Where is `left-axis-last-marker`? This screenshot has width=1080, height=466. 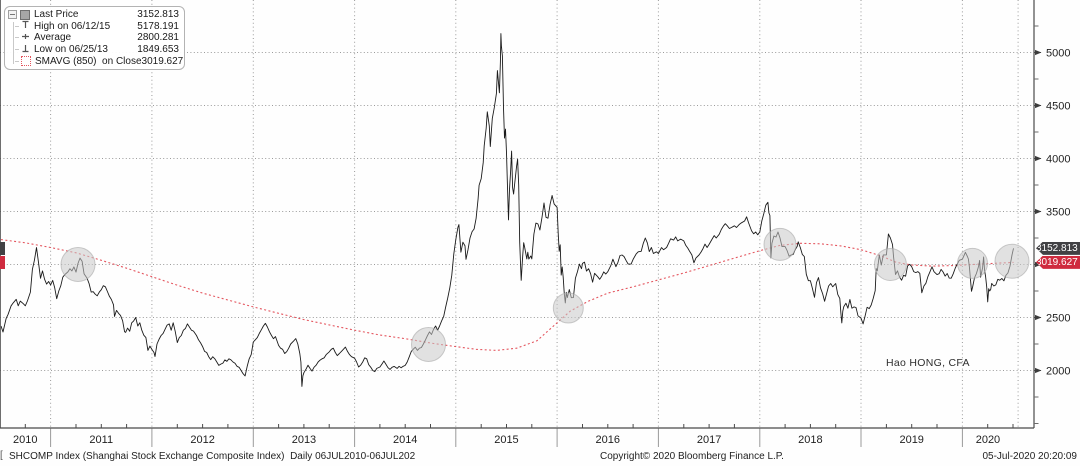
left-axis-last-marker is located at coordinates (2, 248).